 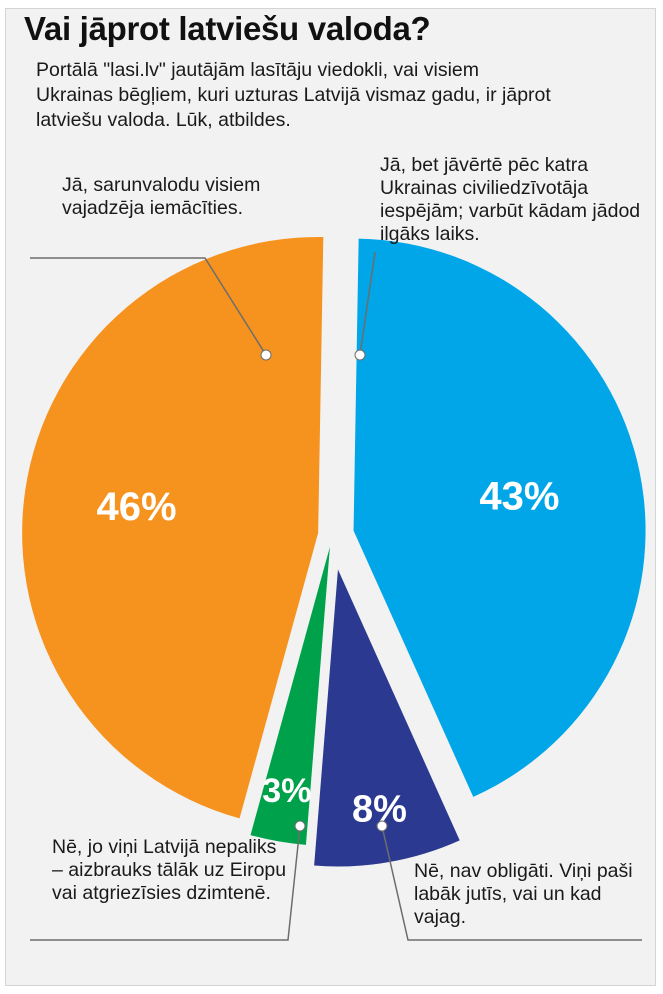 I want to click on chart-title: Vai jāprot latviešu valoda?, so click(x=227, y=28).